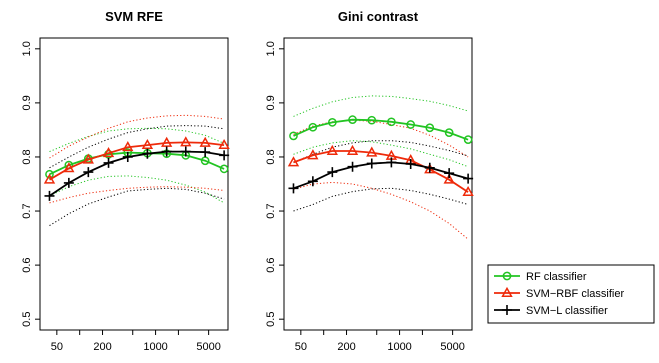 The height and width of the screenshot is (363, 659). I want to click on series-2-band-lower, so click(381, 210).